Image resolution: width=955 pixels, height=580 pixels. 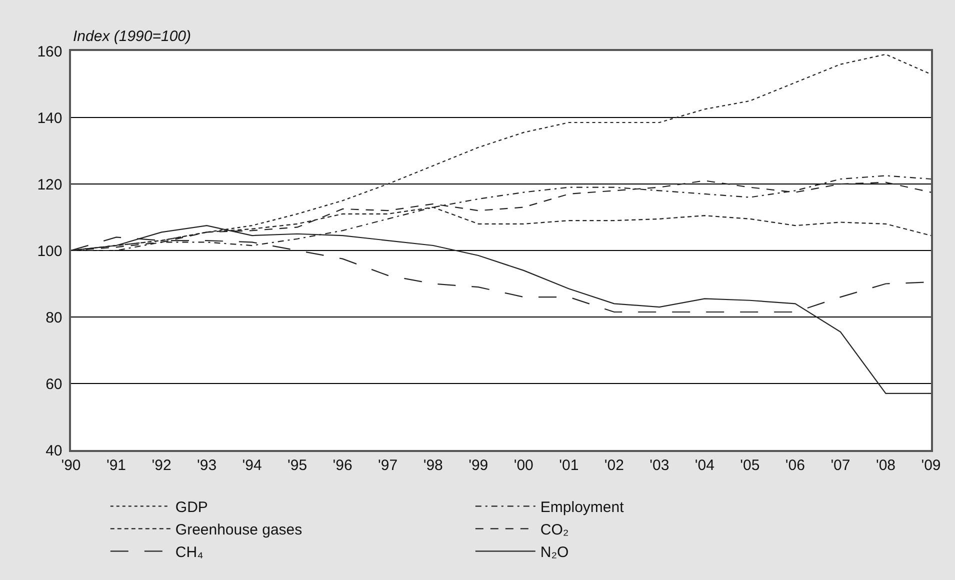 What do you see at coordinates (750, 465) in the screenshot?
I see `x-tick-label: '05` at bounding box center [750, 465].